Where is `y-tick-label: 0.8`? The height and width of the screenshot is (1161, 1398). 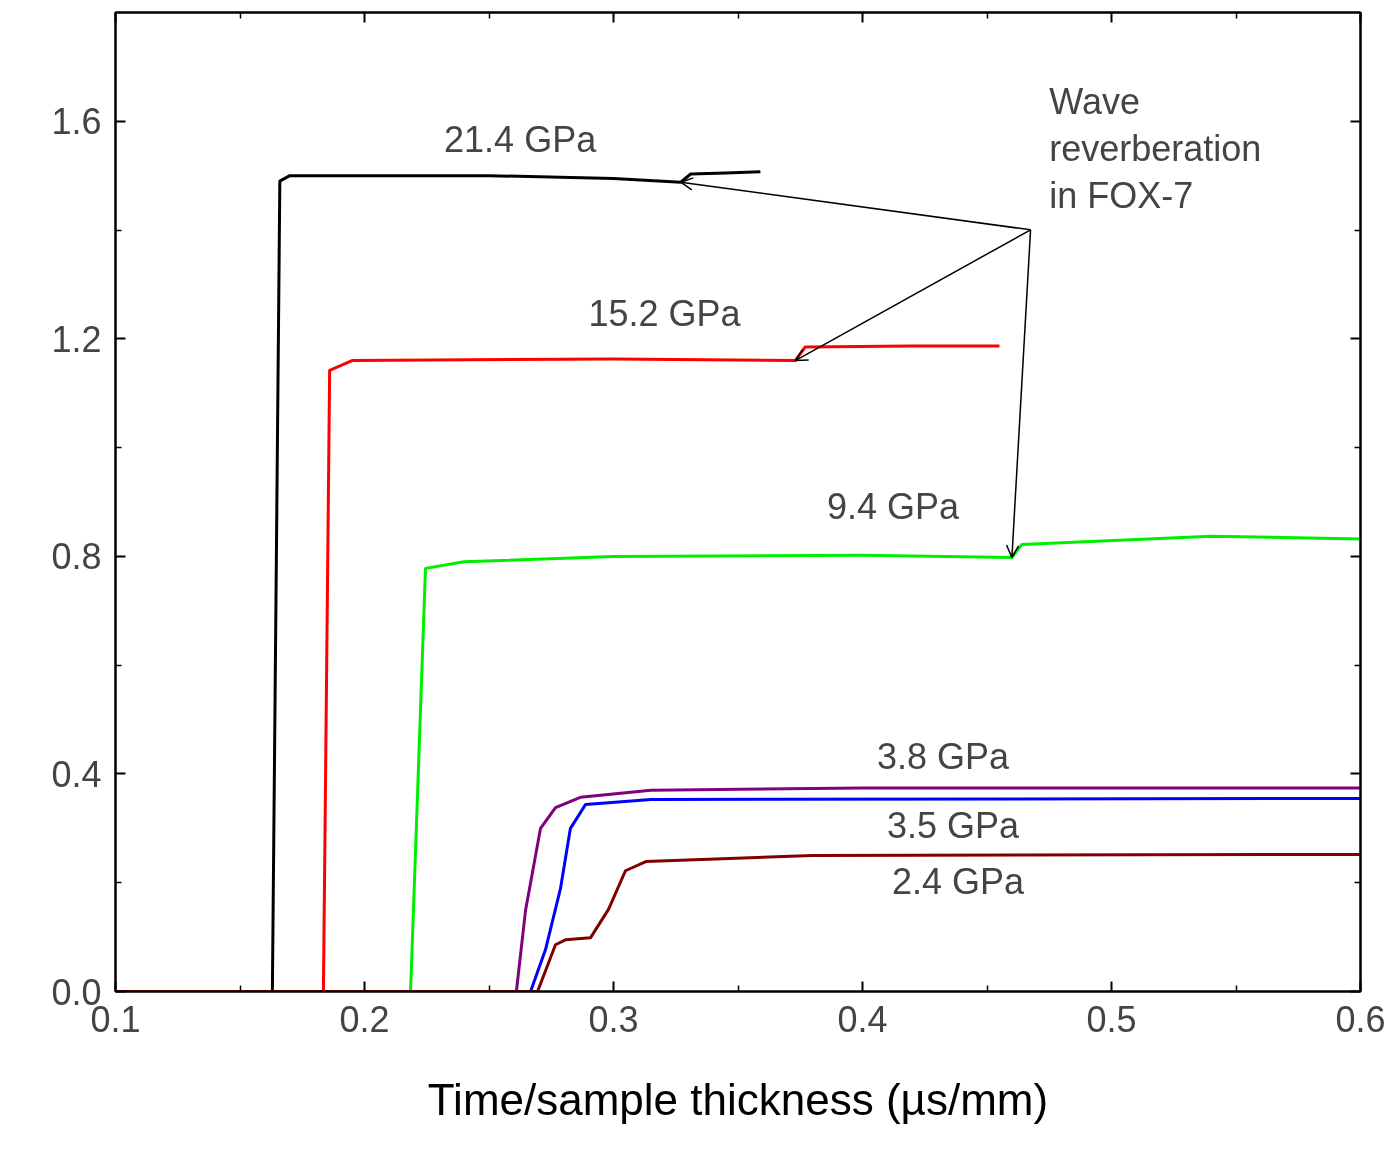 y-tick-label: 0.8 is located at coordinates (76, 557).